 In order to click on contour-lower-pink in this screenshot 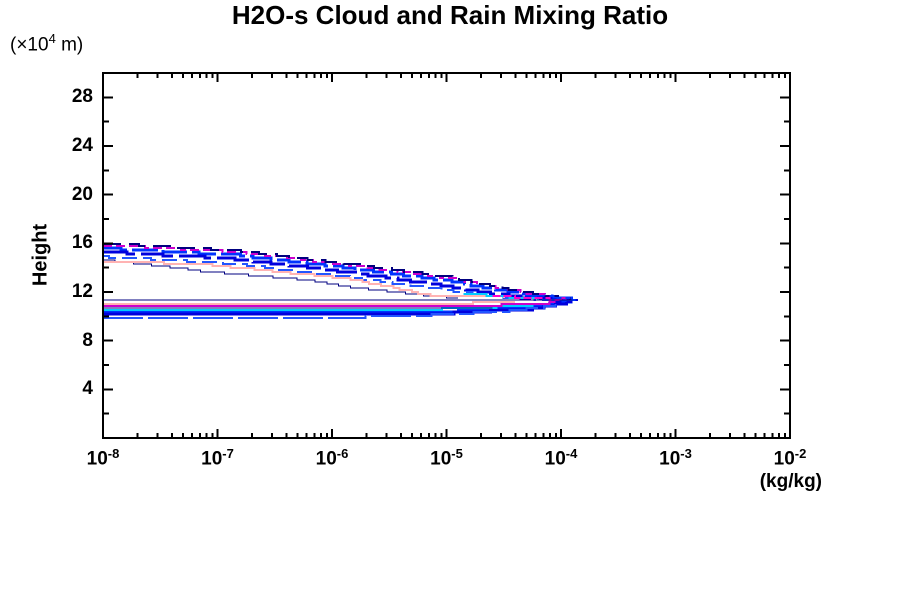, I will do `click(309, 303)`.